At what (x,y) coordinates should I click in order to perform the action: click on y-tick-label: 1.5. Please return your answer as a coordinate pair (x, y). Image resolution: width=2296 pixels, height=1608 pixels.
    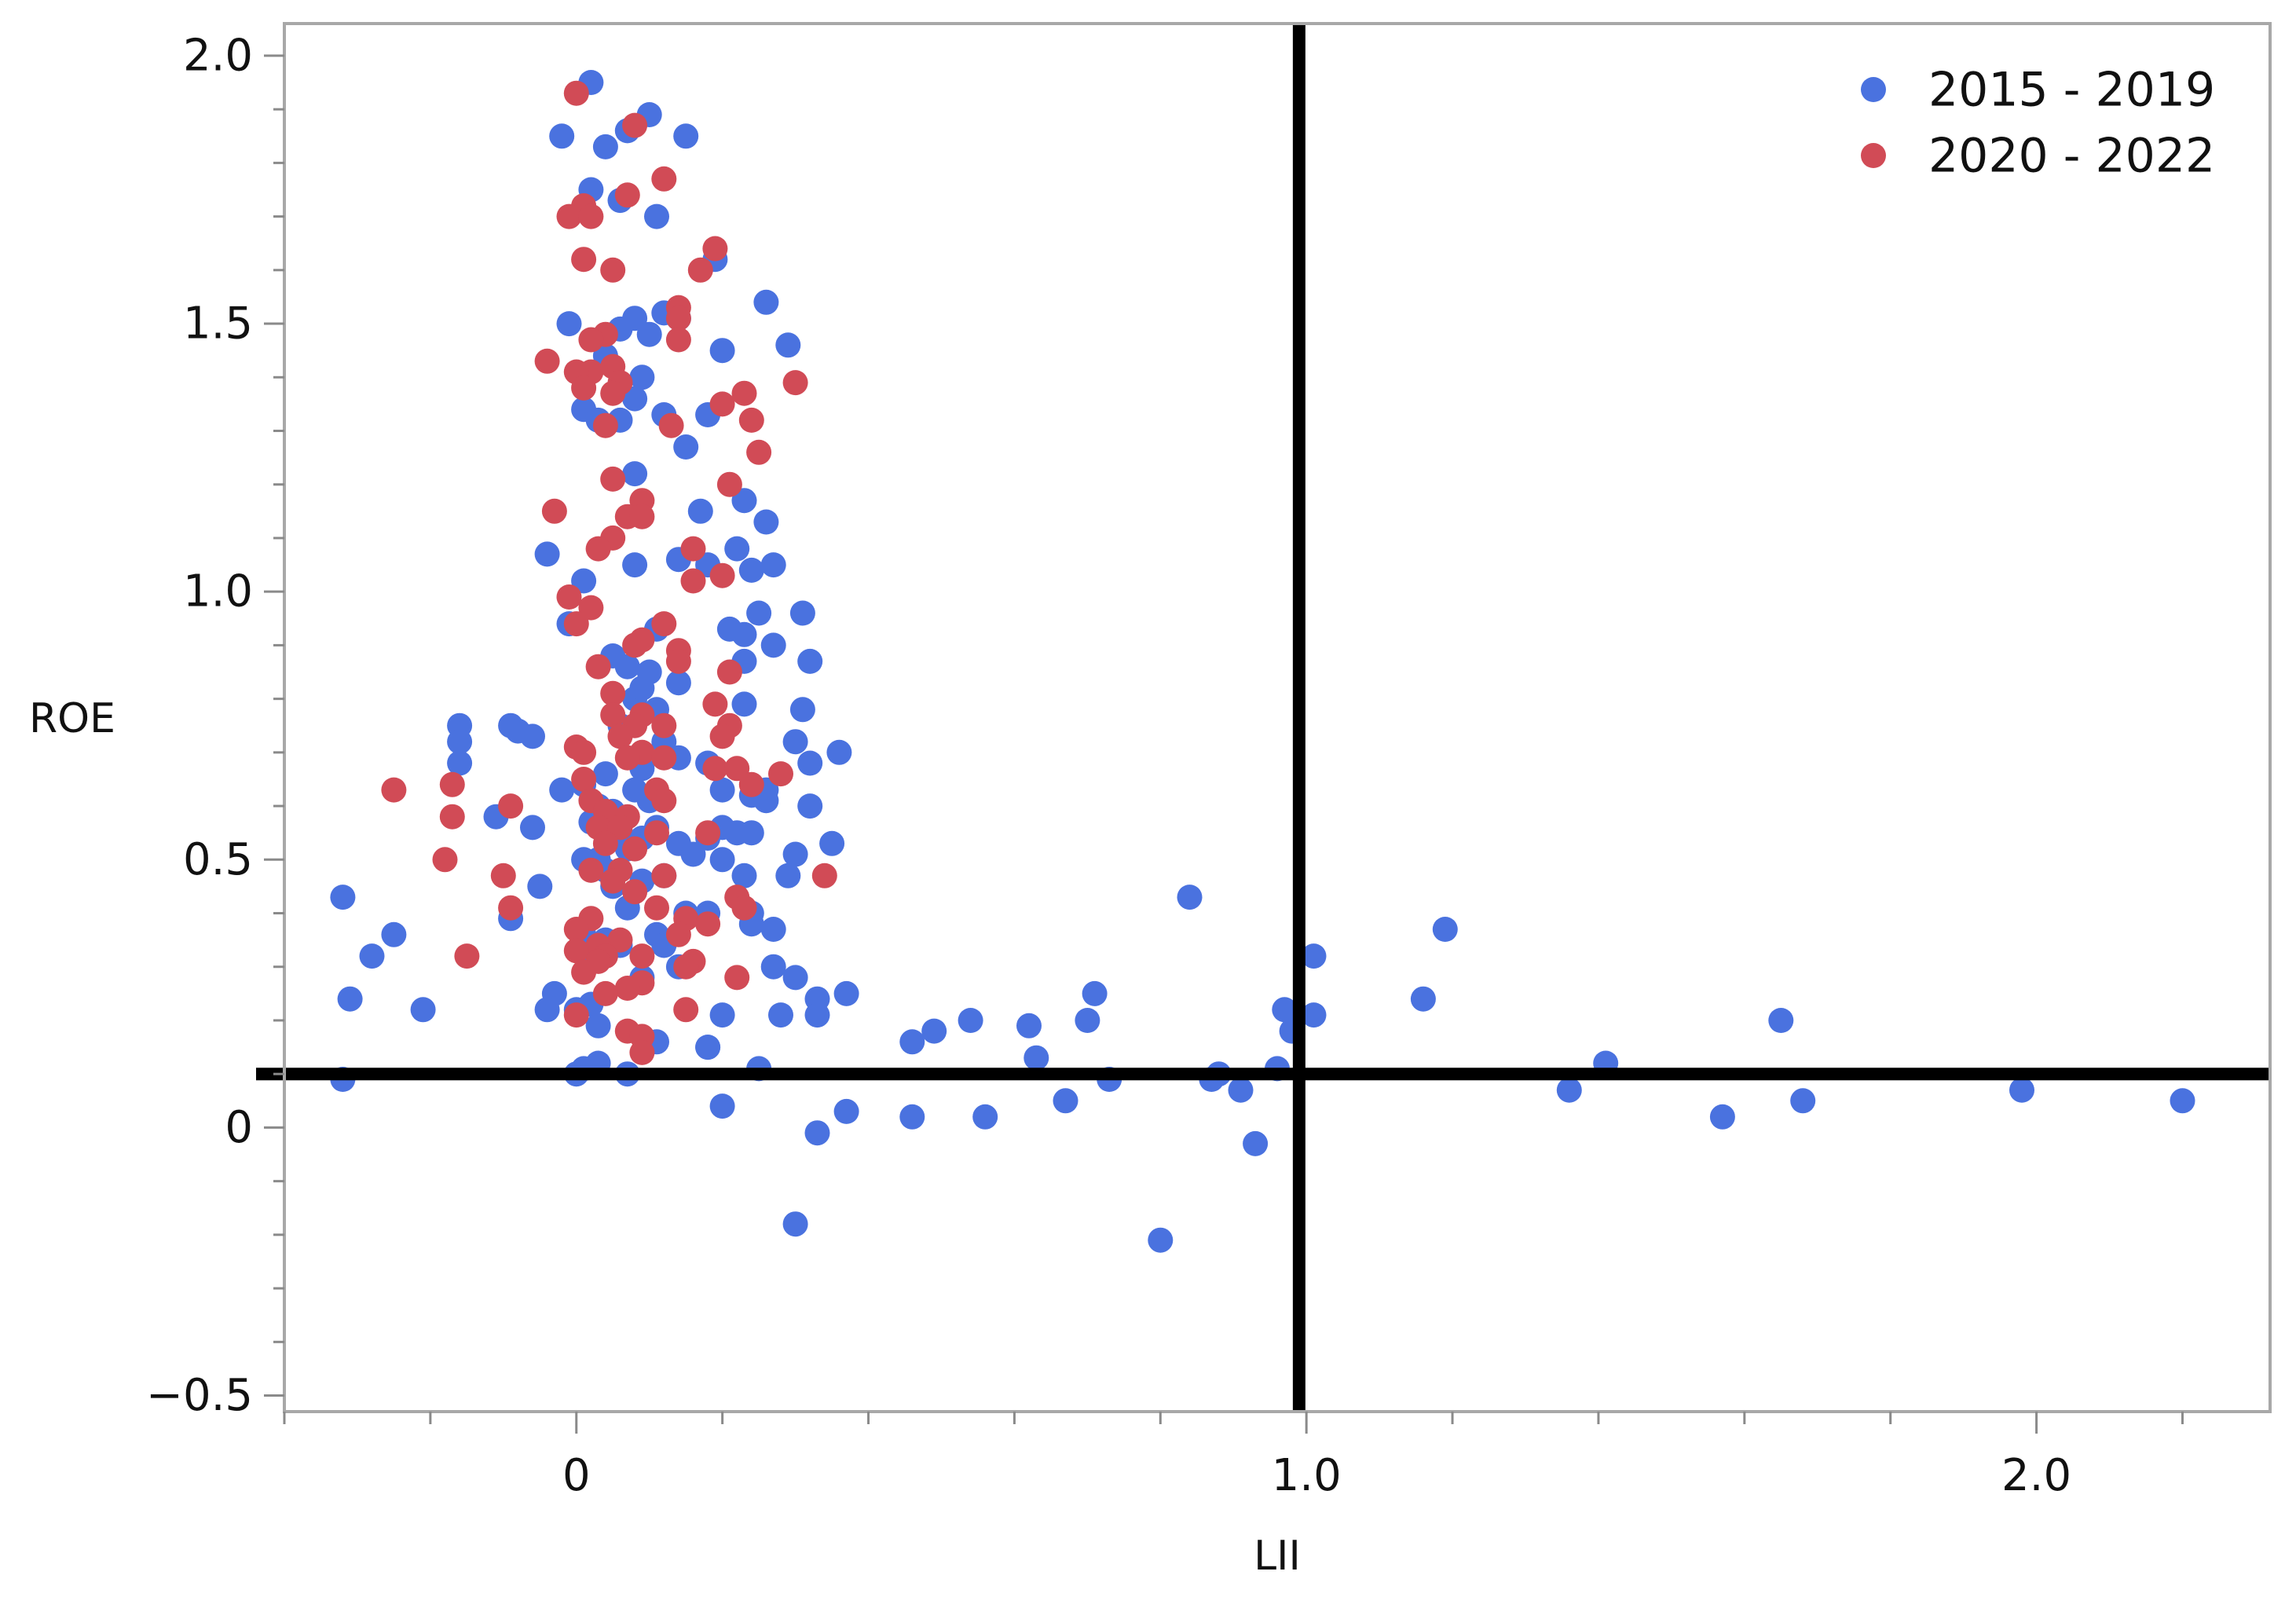
    Looking at the image, I should click on (218, 324).